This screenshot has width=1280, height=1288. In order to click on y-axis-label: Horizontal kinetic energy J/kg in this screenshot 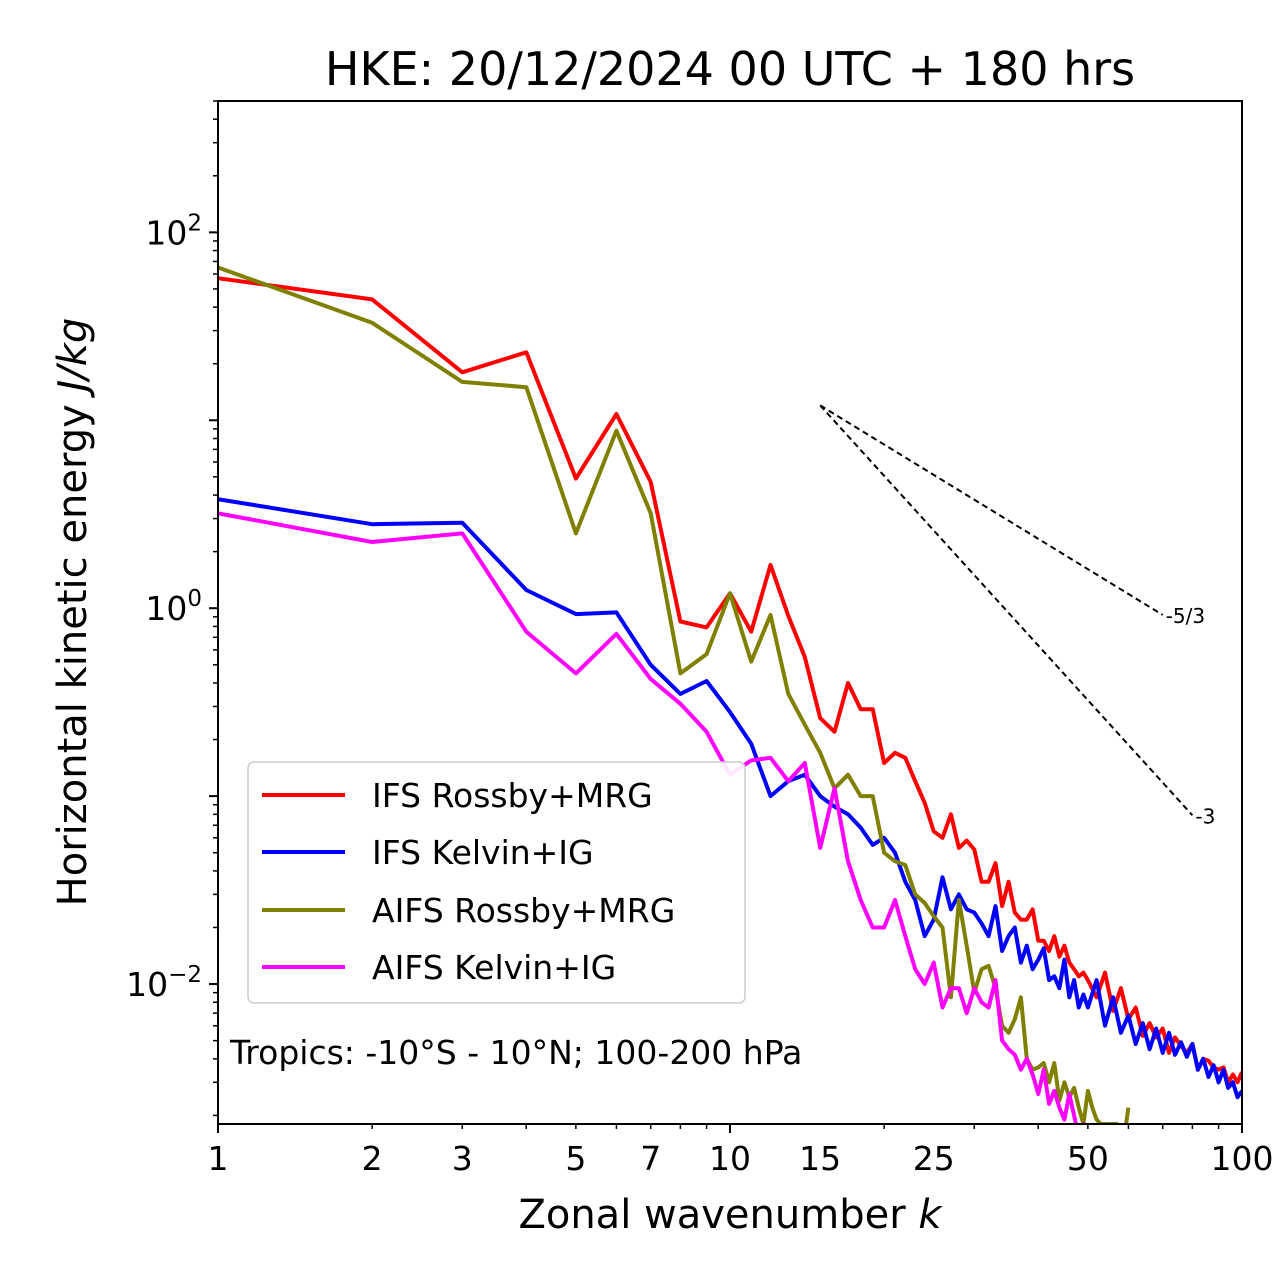, I will do `click(73, 612)`.